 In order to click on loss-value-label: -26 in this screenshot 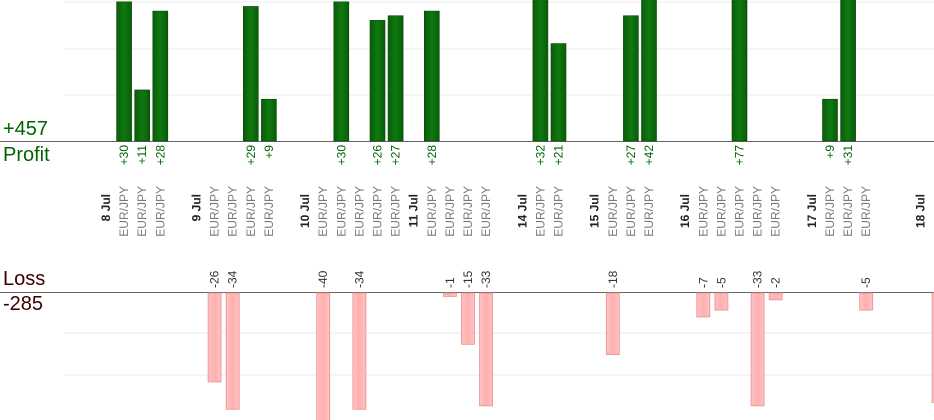, I will do `click(215, 279)`.